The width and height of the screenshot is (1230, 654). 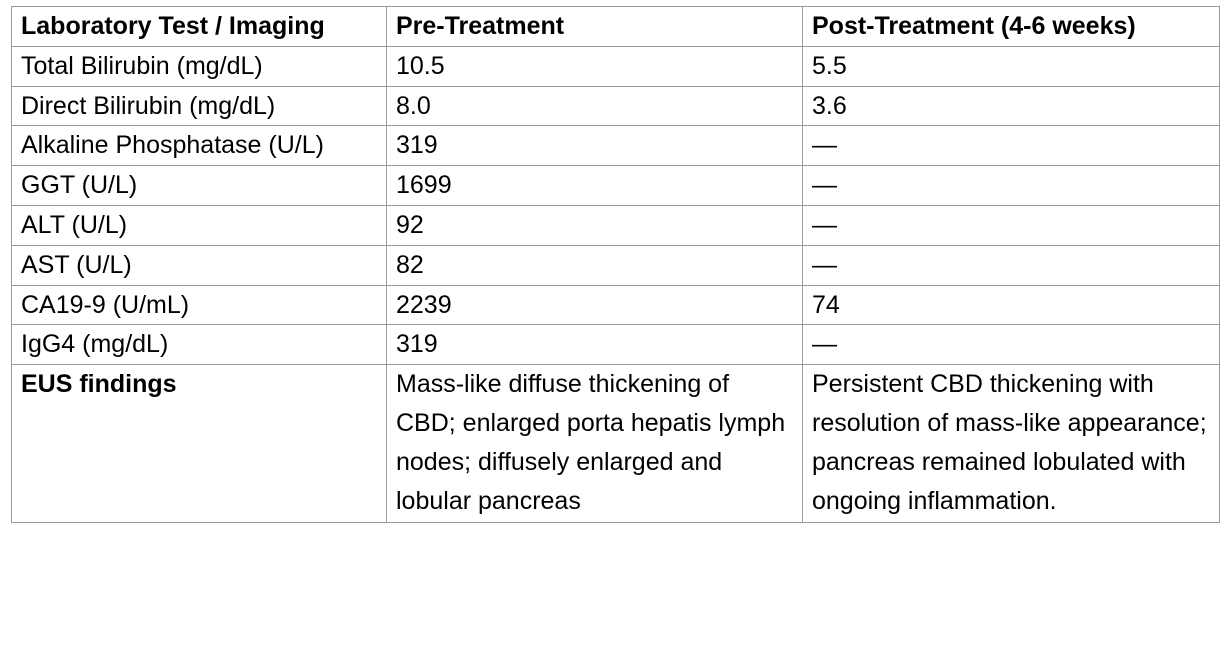 I want to click on test-name-cell: IgG4 (mg/dL), so click(x=199, y=345).